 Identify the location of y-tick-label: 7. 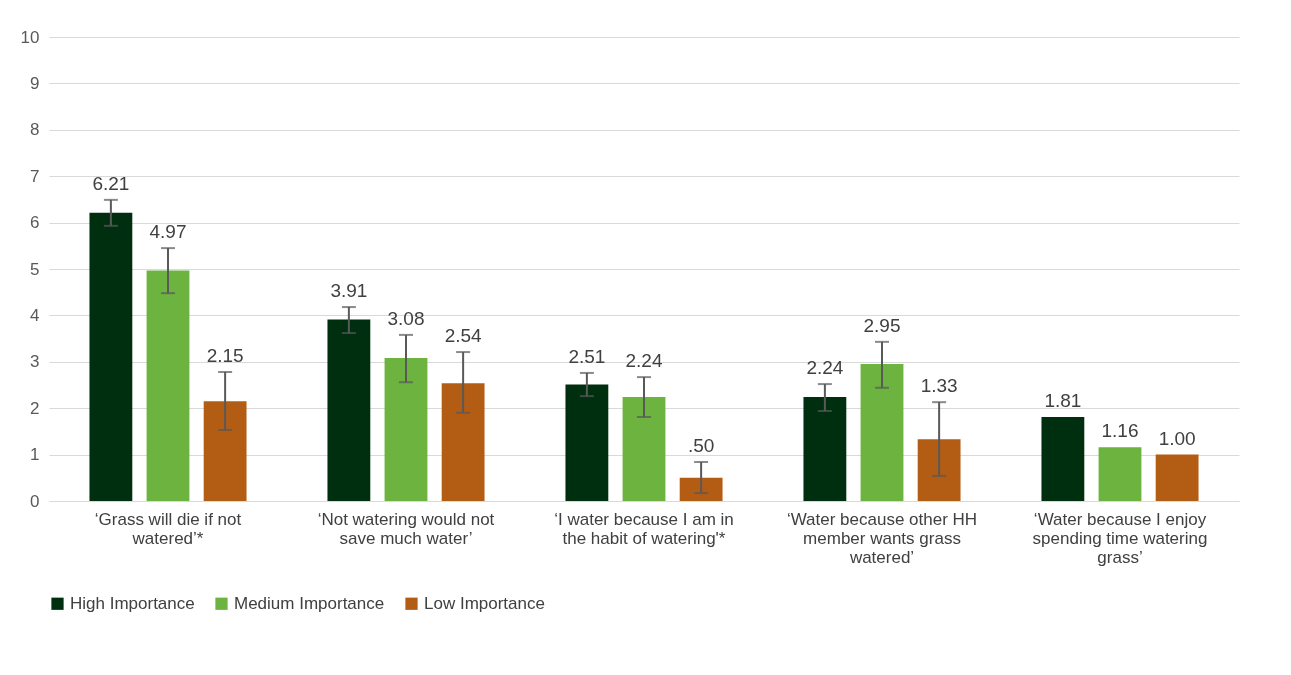
(35, 176).